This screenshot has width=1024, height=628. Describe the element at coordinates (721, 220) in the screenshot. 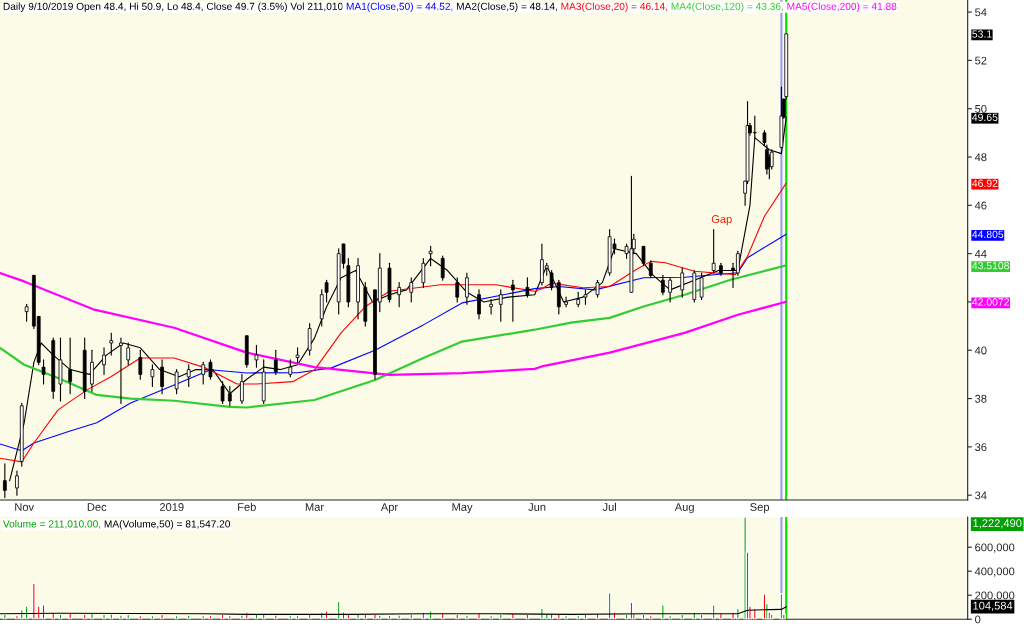

I see `annotation: Gap` at that location.